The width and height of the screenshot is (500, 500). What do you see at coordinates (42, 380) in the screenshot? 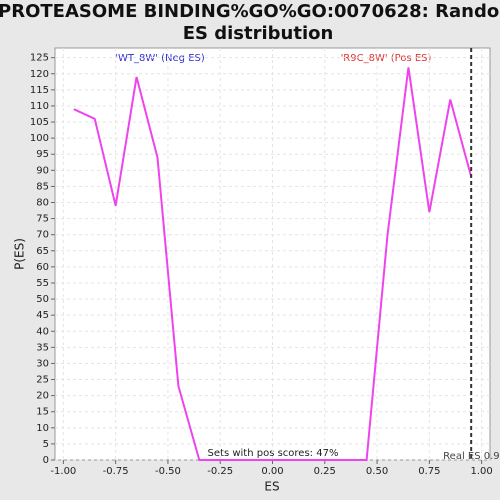
I see `y-tick-label: 25` at bounding box center [42, 380].